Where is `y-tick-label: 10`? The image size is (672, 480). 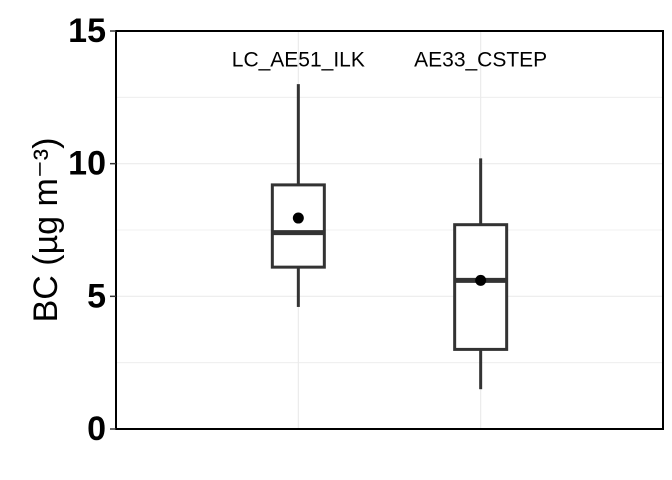 y-tick-label: 10 is located at coordinates (87, 164).